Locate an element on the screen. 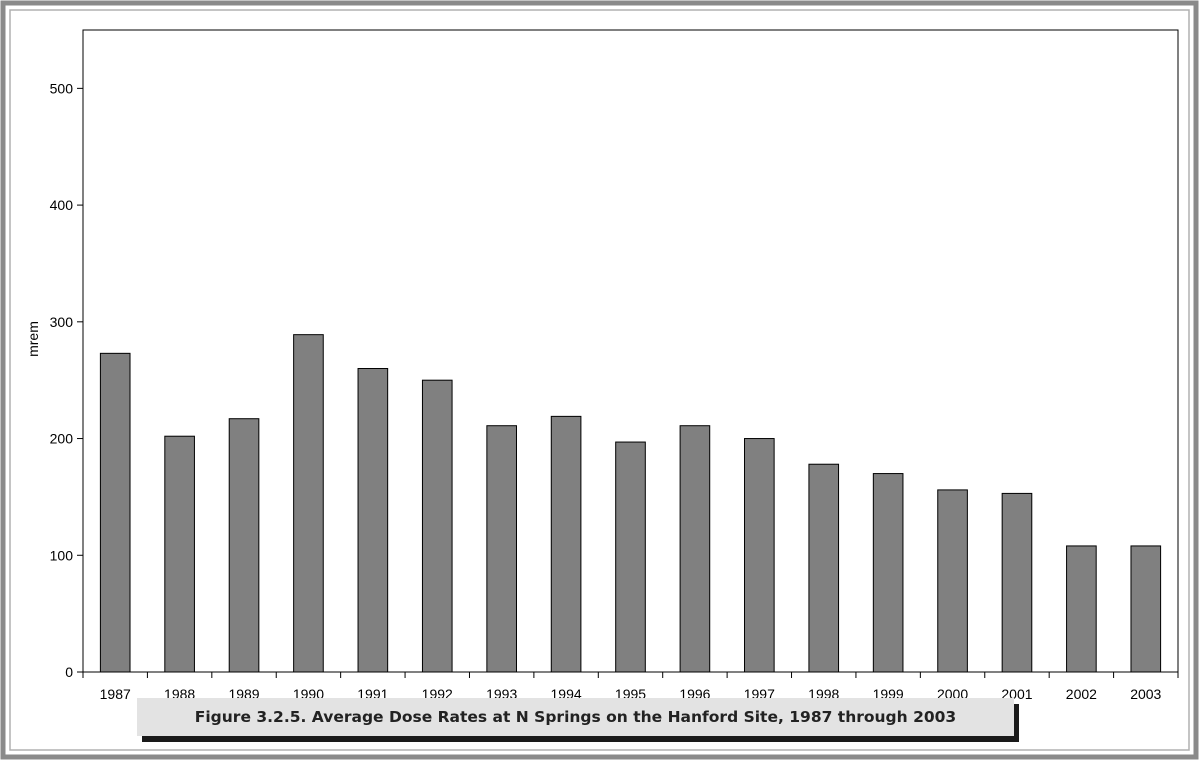  x-tick-label: 2002 is located at coordinates (1081, 694).